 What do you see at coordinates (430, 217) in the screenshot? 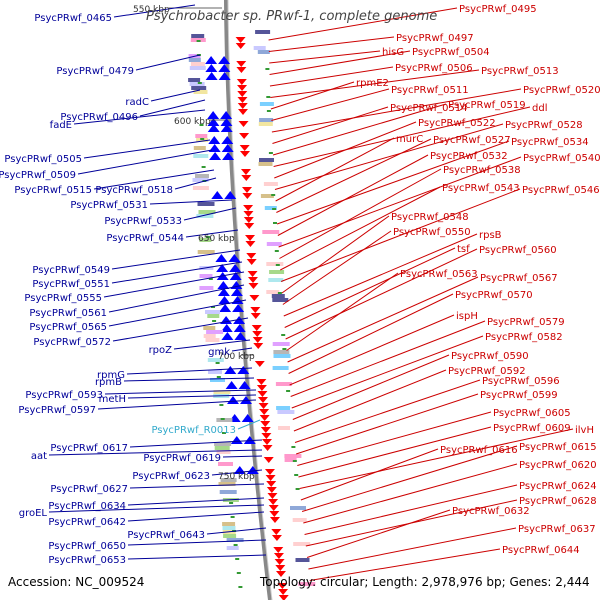
I see `right-gene-label: PsycPRwf_0548` at bounding box center [430, 217].